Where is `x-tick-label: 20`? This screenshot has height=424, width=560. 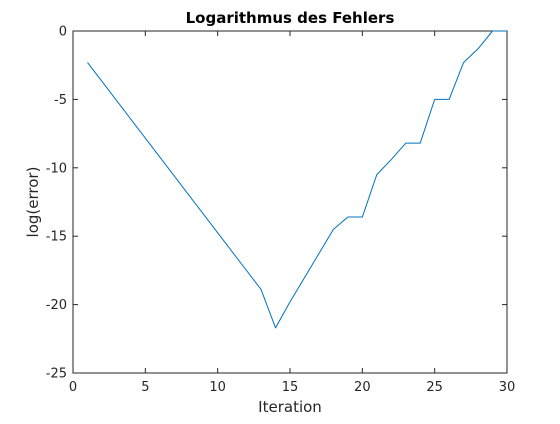
x-tick-label: 20 is located at coordinates (362, 387).